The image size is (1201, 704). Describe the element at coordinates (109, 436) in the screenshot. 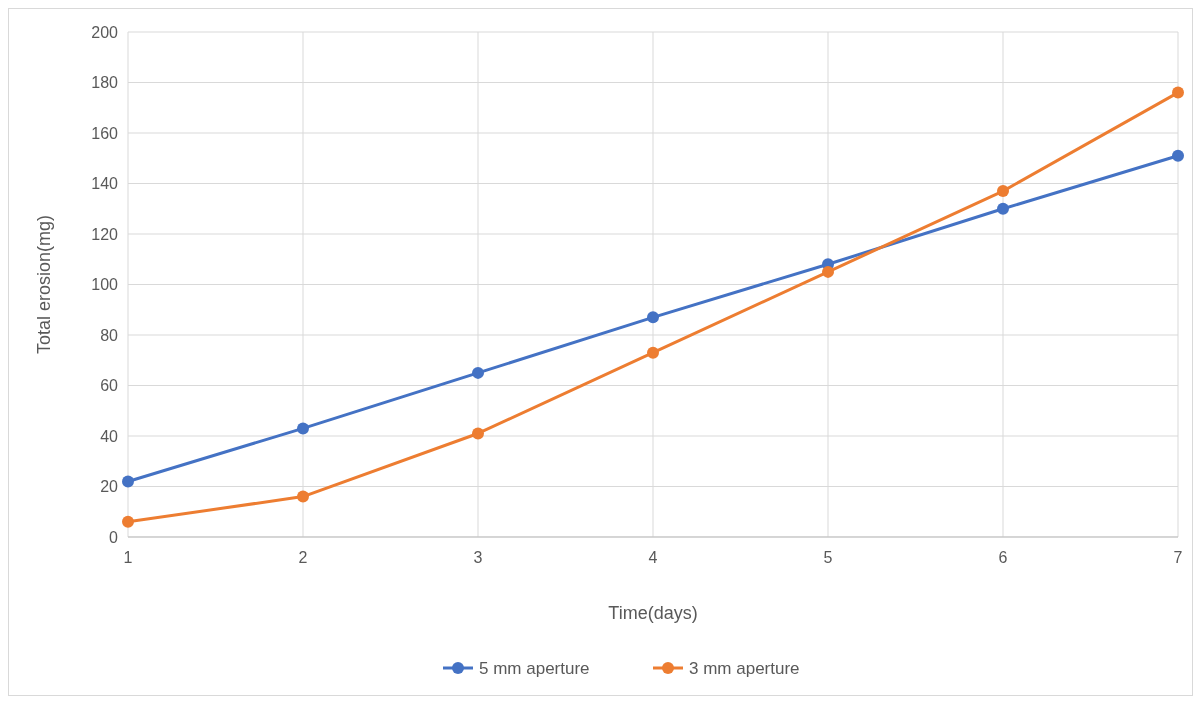

I see `y-tick-label: 40` at that location.